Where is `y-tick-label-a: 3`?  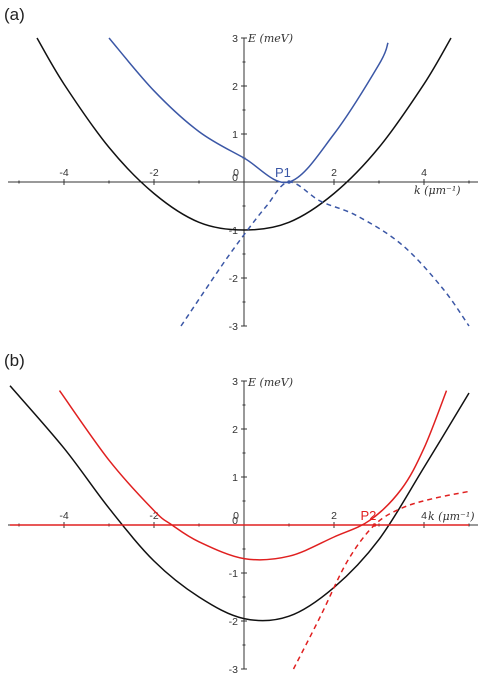 y-tick-label-a: 3 is located at coordinates (235, 39).